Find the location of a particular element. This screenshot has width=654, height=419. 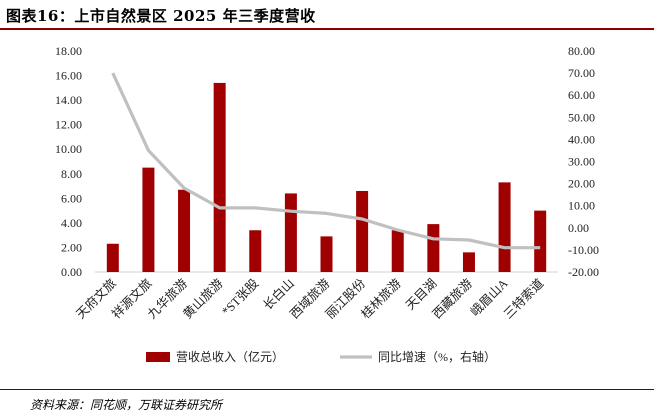

y-left-tick-label: 2.00 is located at coordinates (71, 247).